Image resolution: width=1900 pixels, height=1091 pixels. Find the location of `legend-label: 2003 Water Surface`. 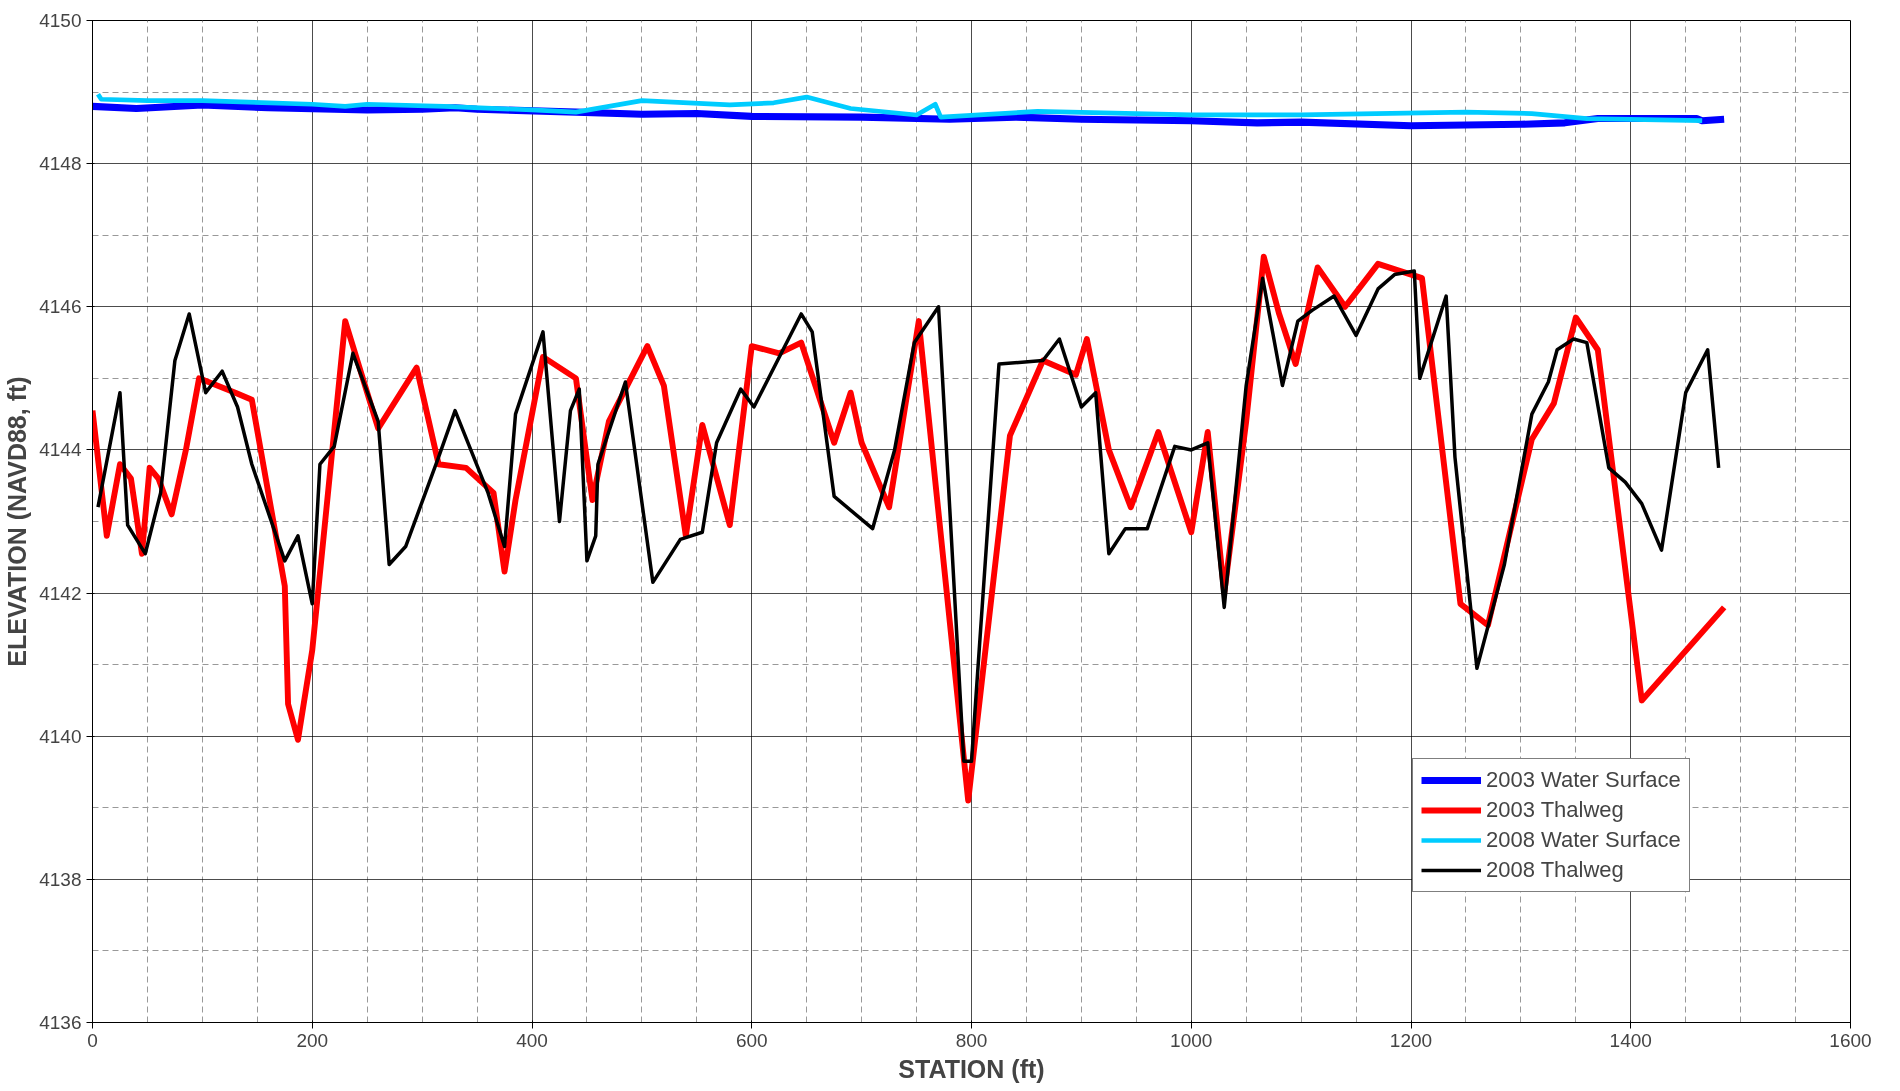

legend-label: 2003 Water Surface is located at coordinates (1583, 780).